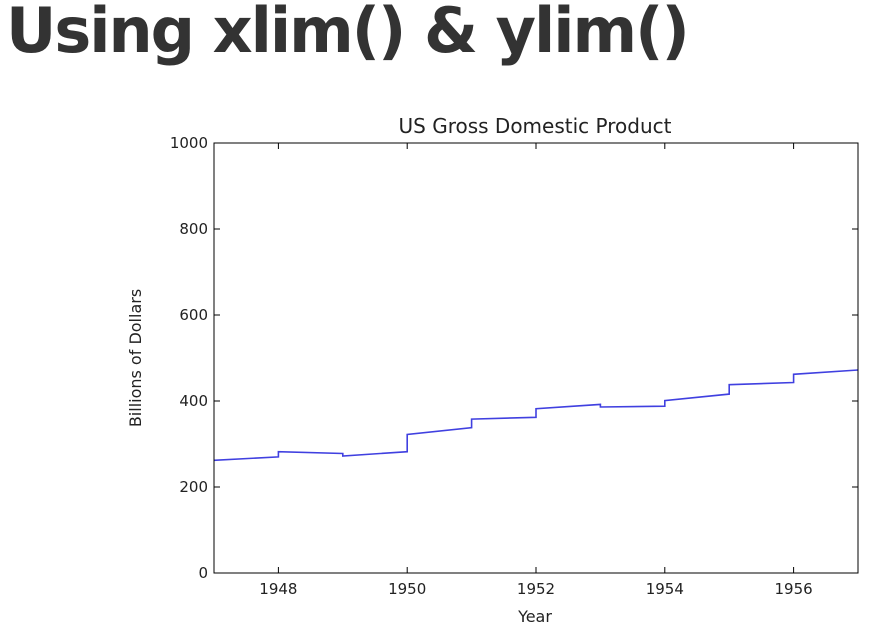 The width and height of the screenshot is (872, 632). I want to click on chart-title: US Gross Domestic Product, so click(535, 126).